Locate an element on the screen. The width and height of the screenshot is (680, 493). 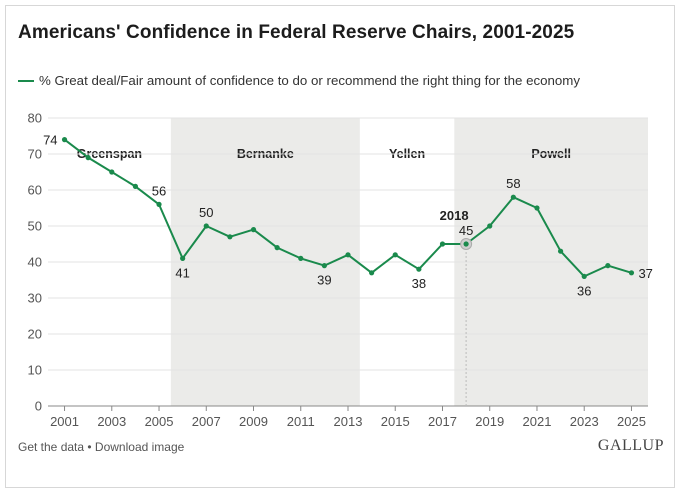
y-tick-label: 10 is located at coordinates (35, 370).